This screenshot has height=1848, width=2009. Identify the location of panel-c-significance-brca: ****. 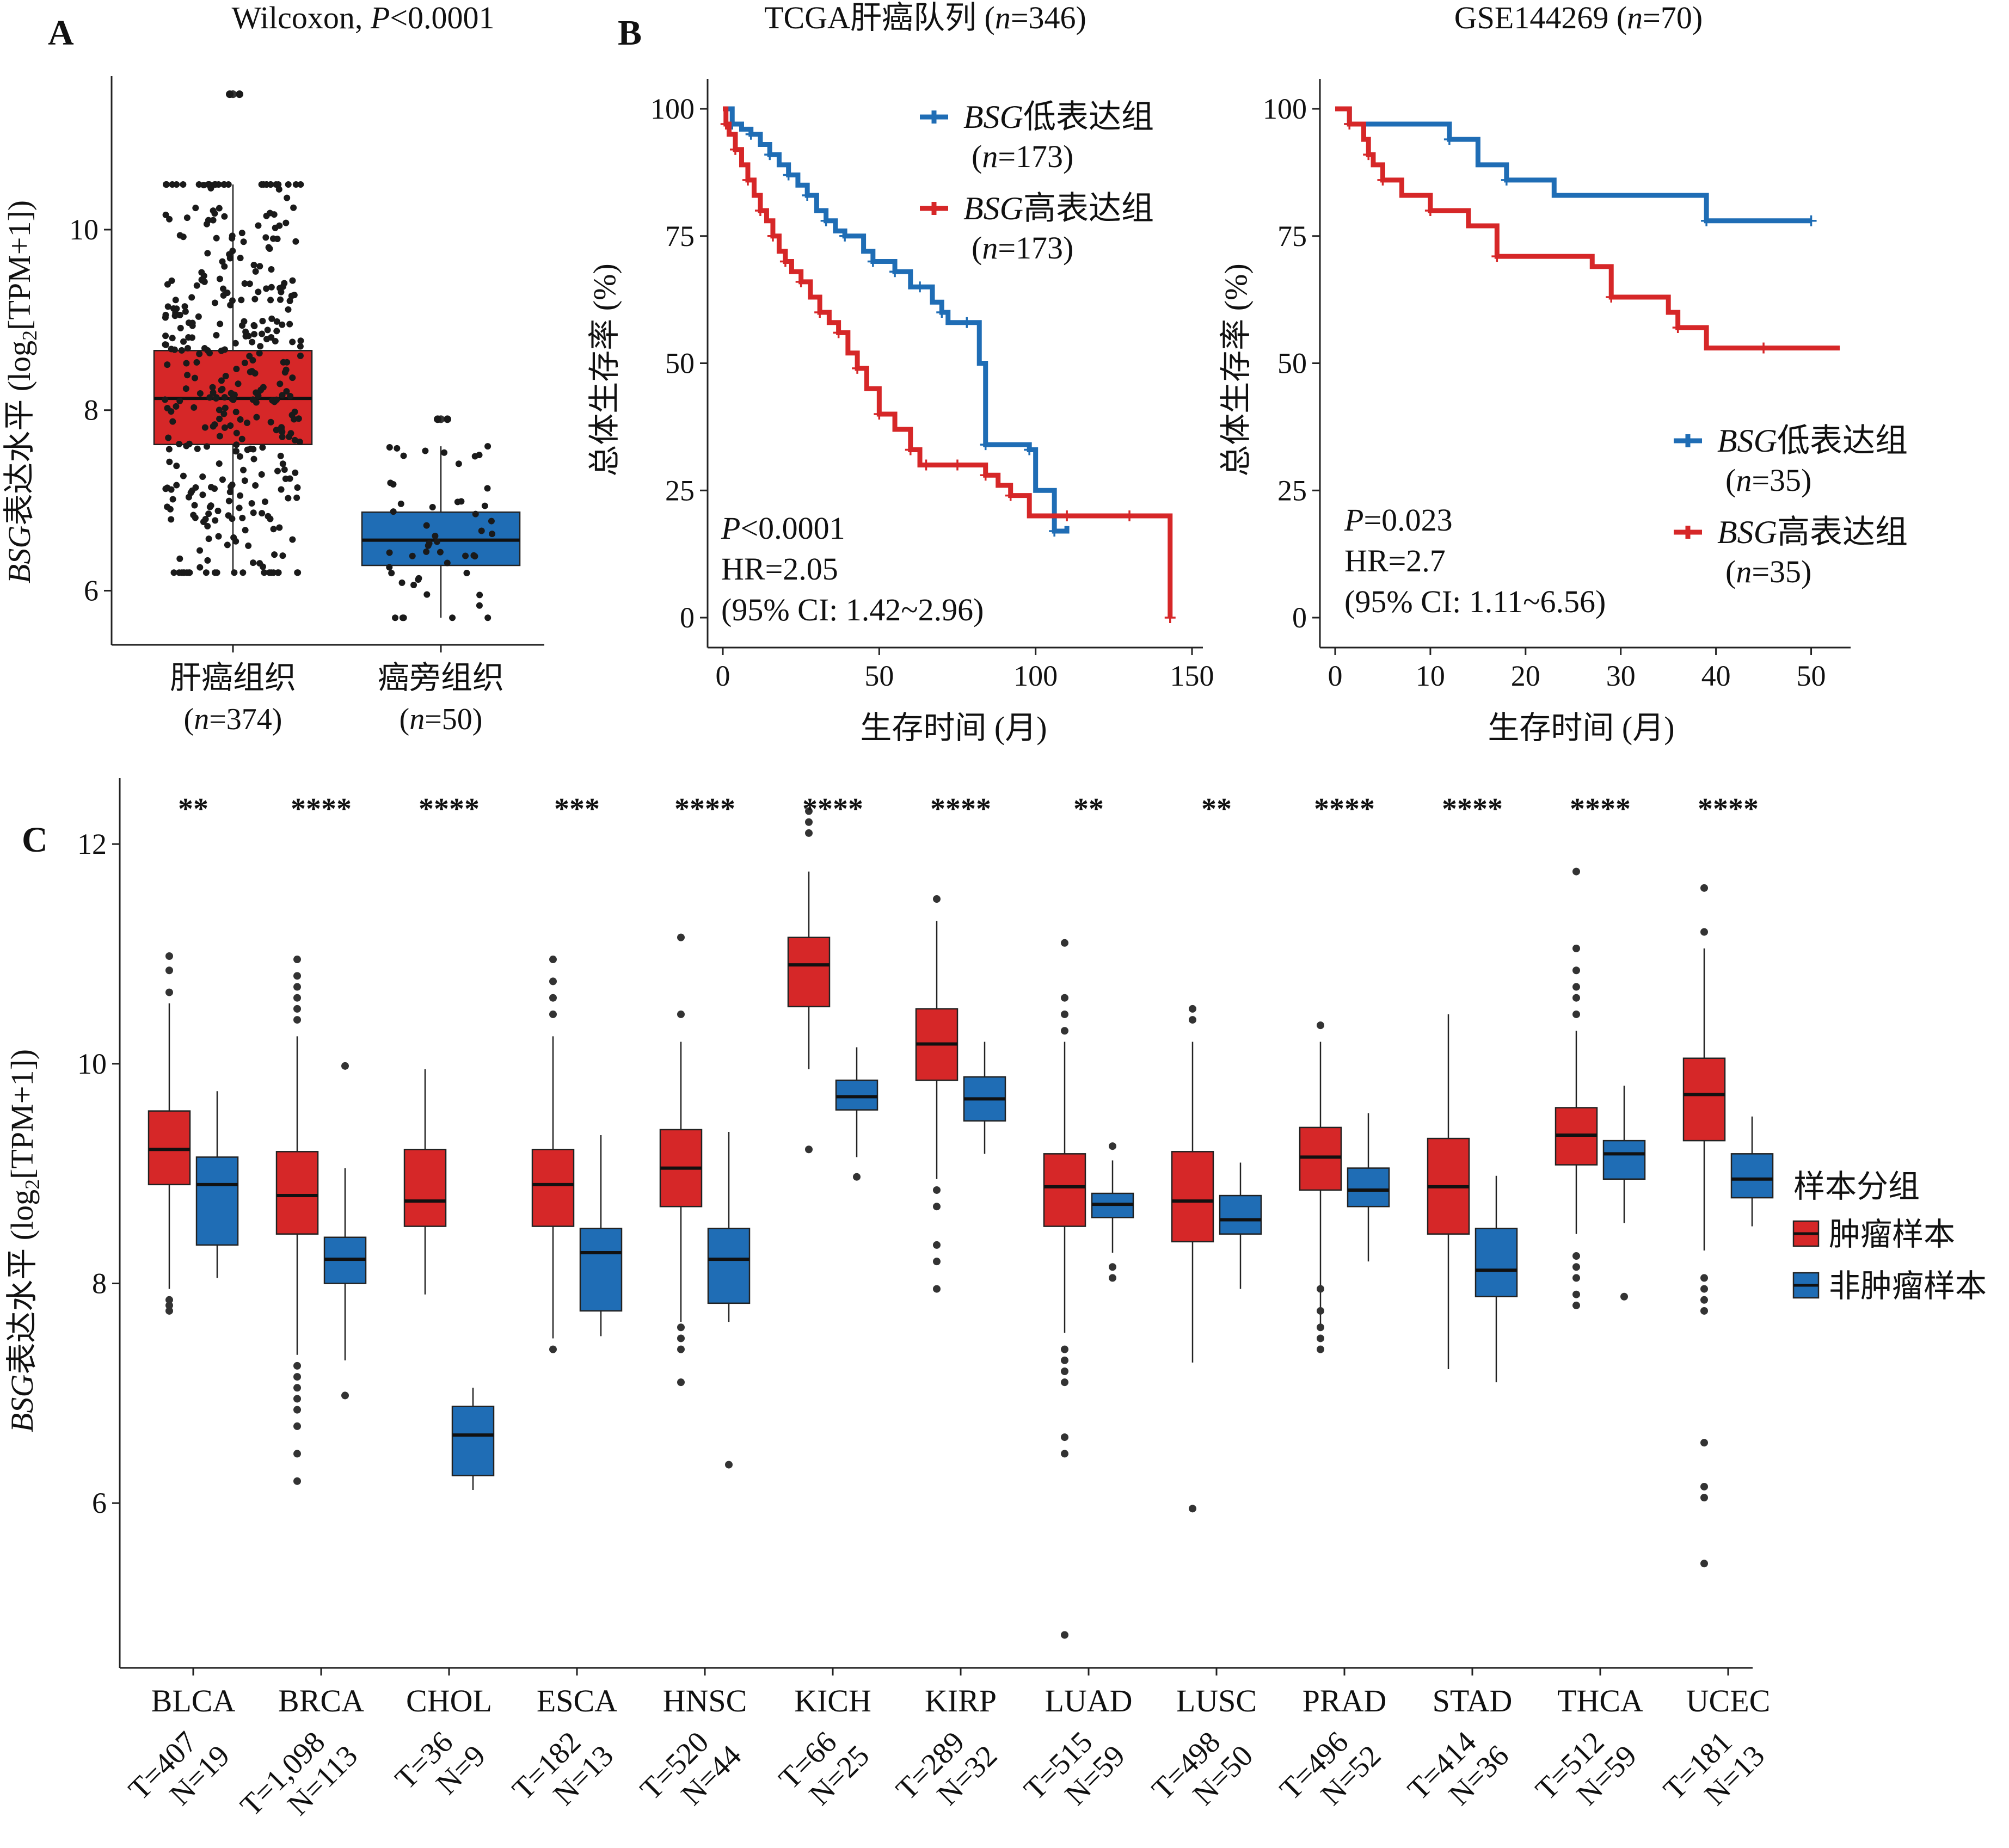
(321, 809).